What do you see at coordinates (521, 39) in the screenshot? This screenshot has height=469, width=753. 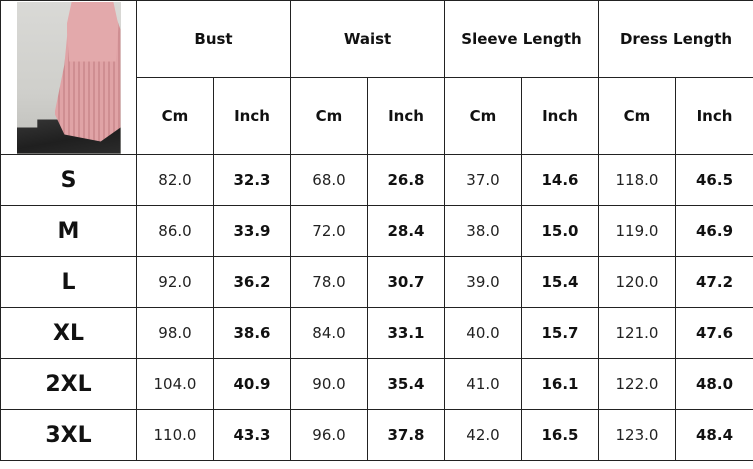 I see `header-sleeve-length: Sleeve Length` at bounding box center [521, 39].